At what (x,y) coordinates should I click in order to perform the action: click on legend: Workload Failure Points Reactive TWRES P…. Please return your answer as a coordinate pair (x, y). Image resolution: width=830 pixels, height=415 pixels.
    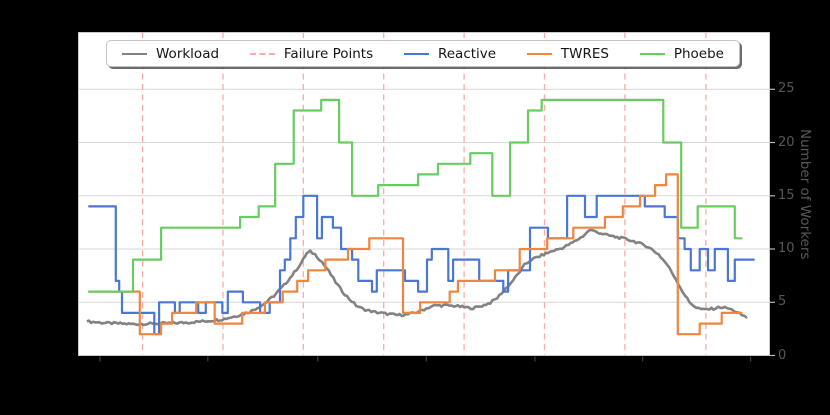
    Looking at the image, I should click on (423, 53).